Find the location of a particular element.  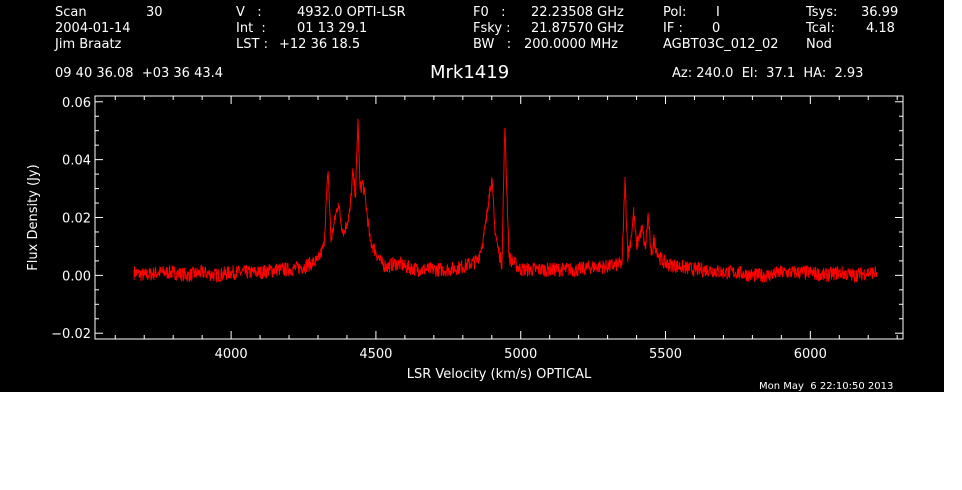

f0-label: F0 : is located at coordinates (489, 12).